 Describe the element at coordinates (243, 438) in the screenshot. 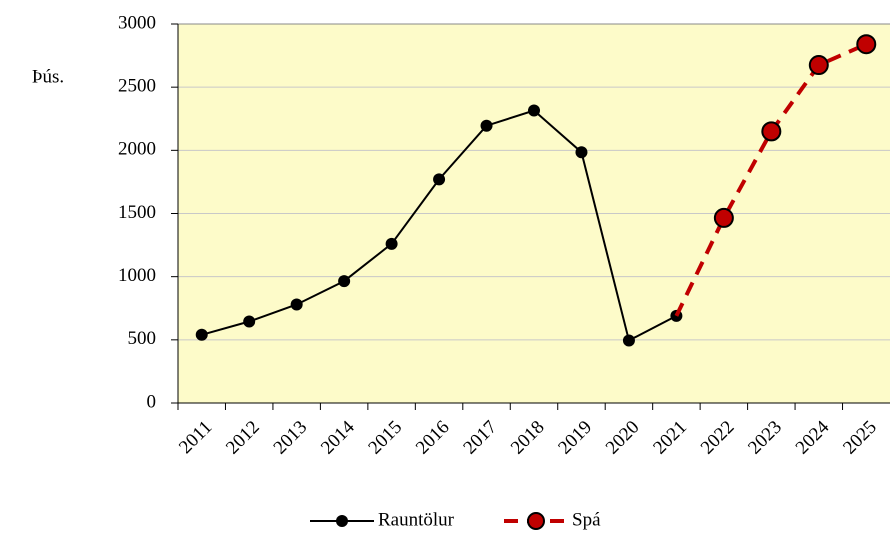

I see `x-tick-label: 2012` at that location.